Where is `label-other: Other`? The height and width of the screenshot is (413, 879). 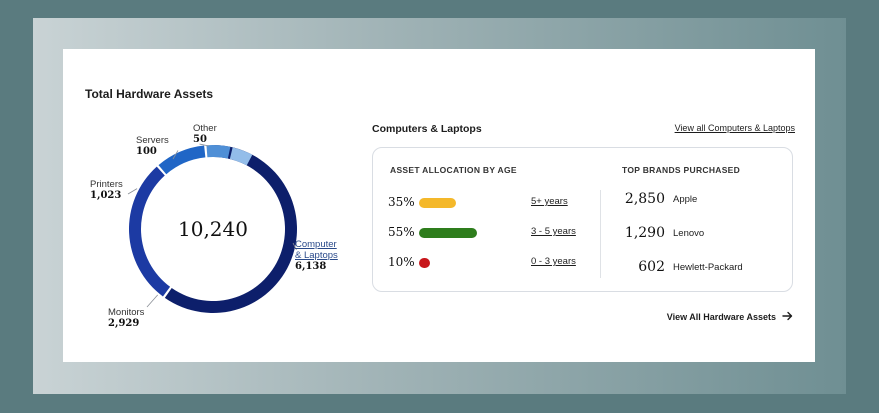
label-other: Other is located at coordinates (205, 128).